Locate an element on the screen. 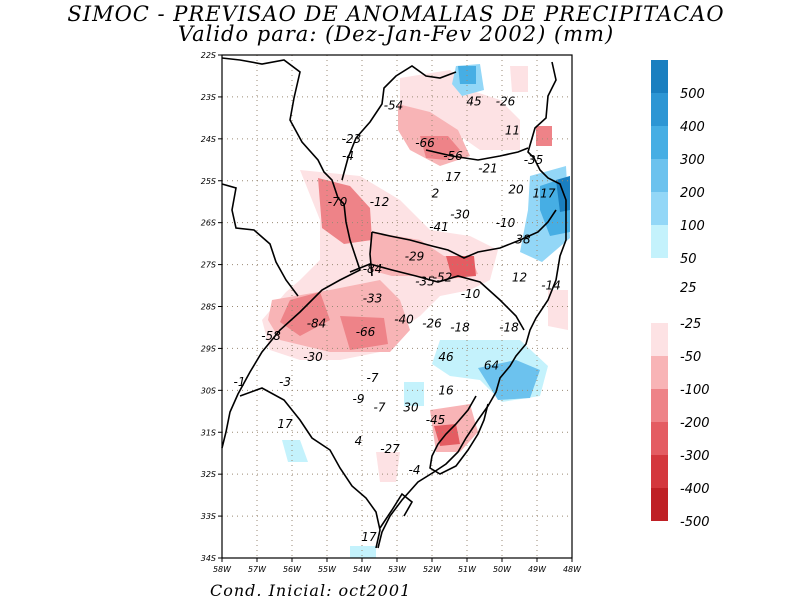 This screenshot has width=792, height=612. anomaly-value-label: -41 is located at coordinates (439, 227).